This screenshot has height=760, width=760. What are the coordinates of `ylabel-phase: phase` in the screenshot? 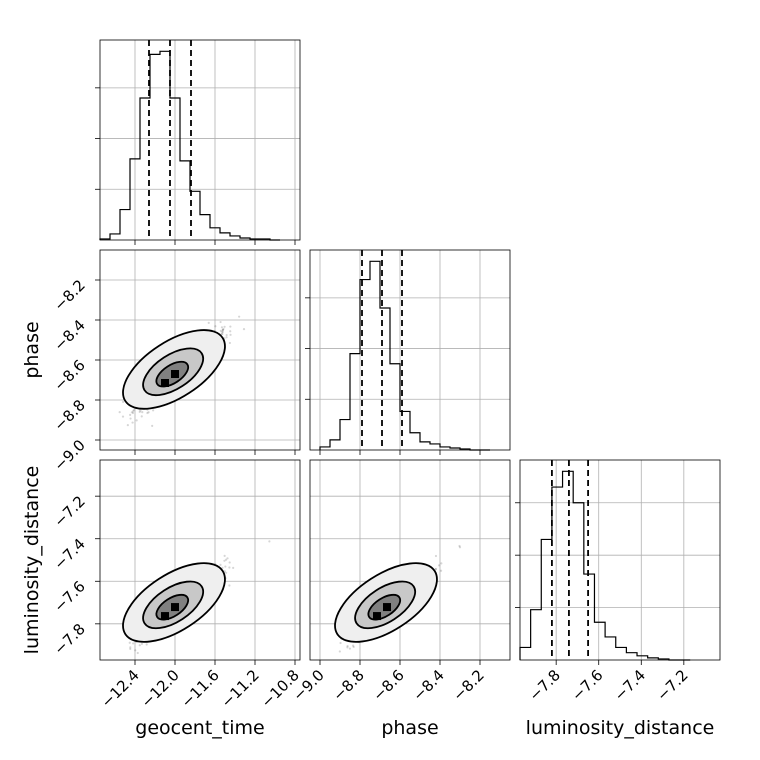 It's located at (32, 349).